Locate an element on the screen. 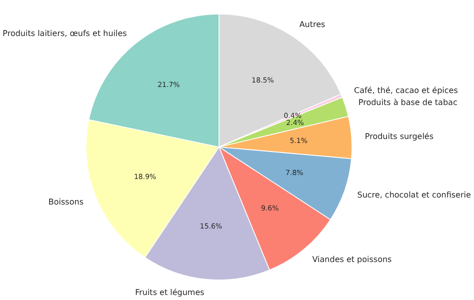  slice-label: Boissons is located at coordinates (66, 202).